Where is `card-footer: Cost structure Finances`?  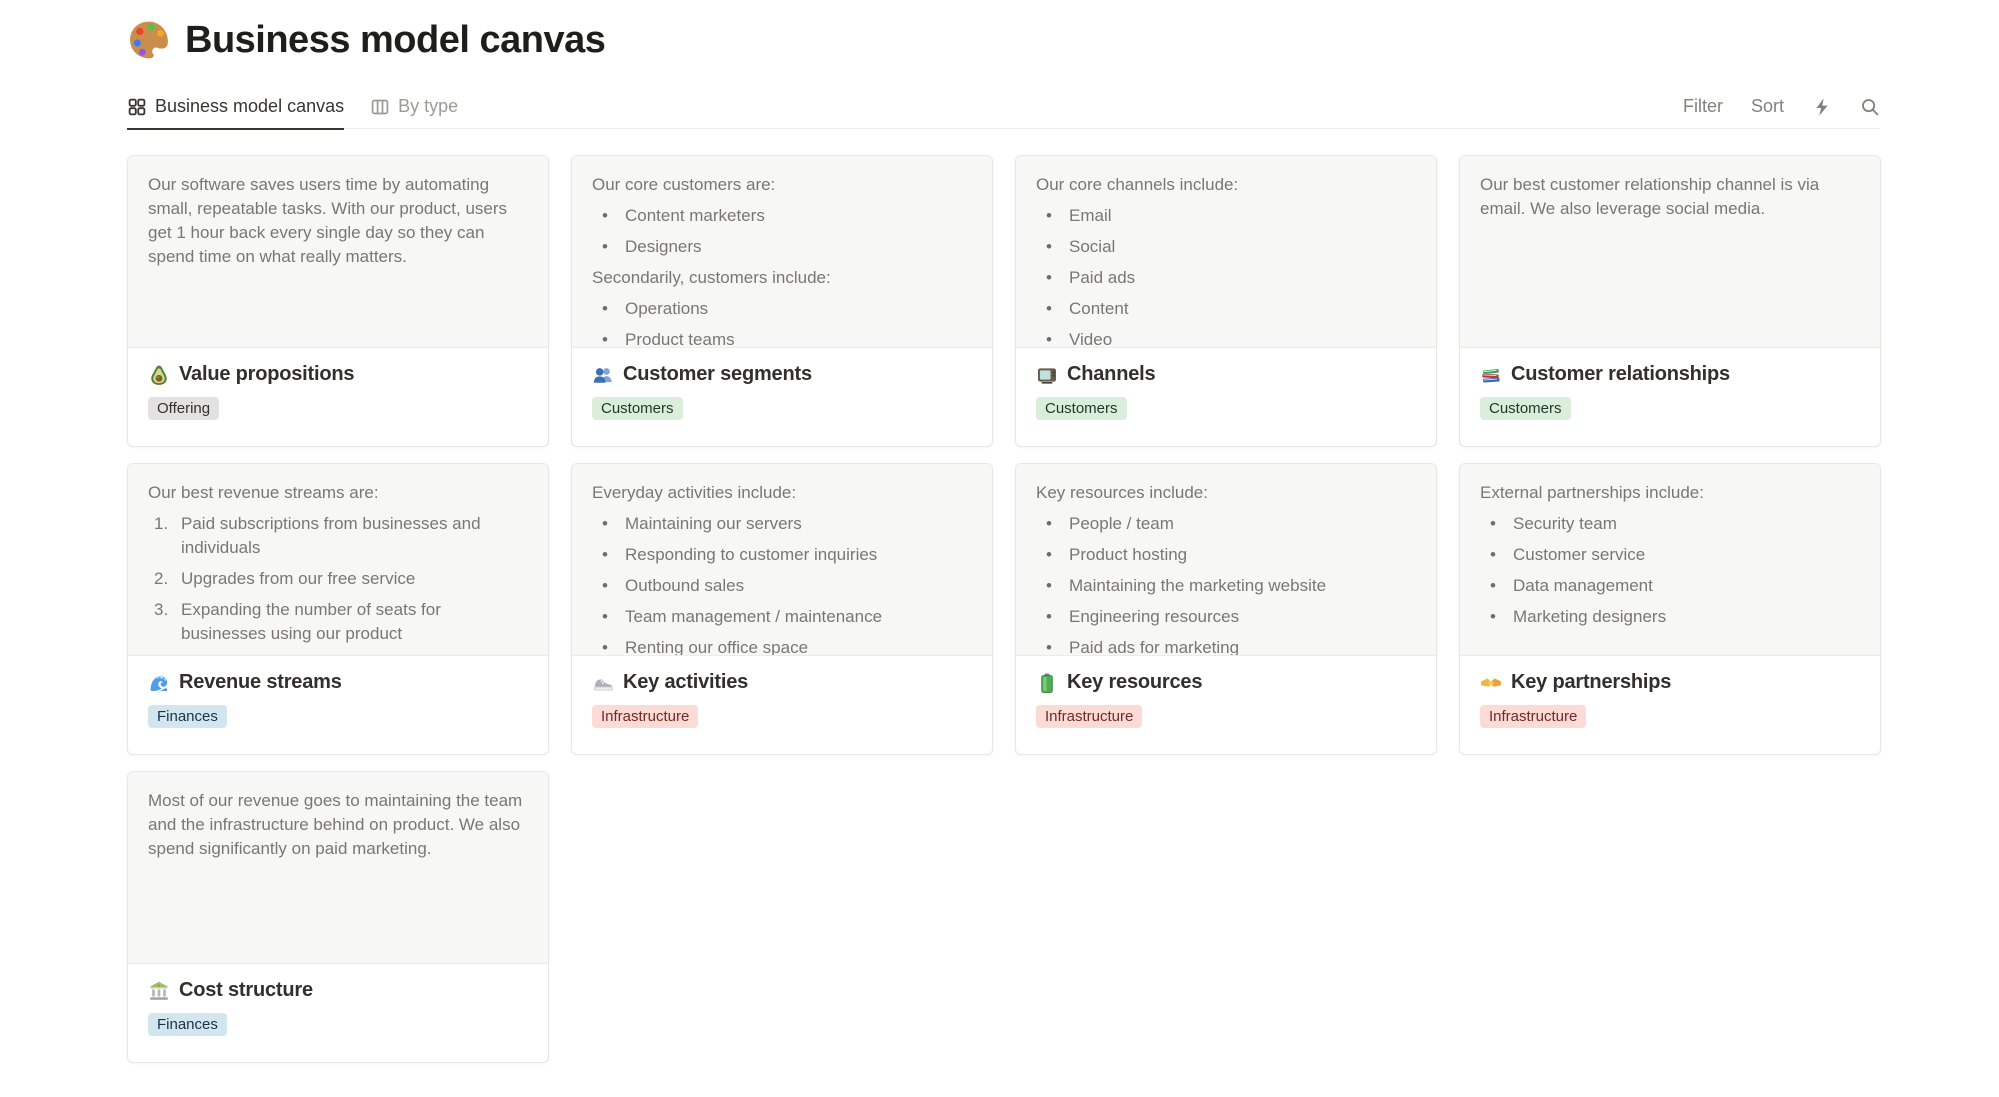 card-footer: Cost structure Finances is located at coordinates (338, 1000).